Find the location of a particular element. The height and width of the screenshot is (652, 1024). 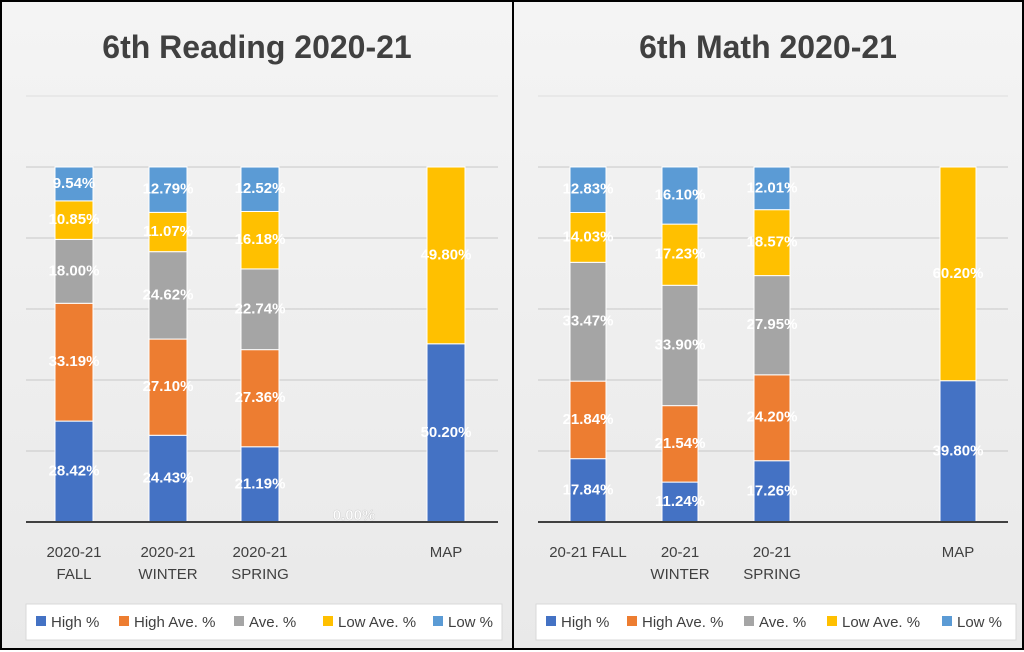

data-label: 24.62% is located at coordinates (168, 294).